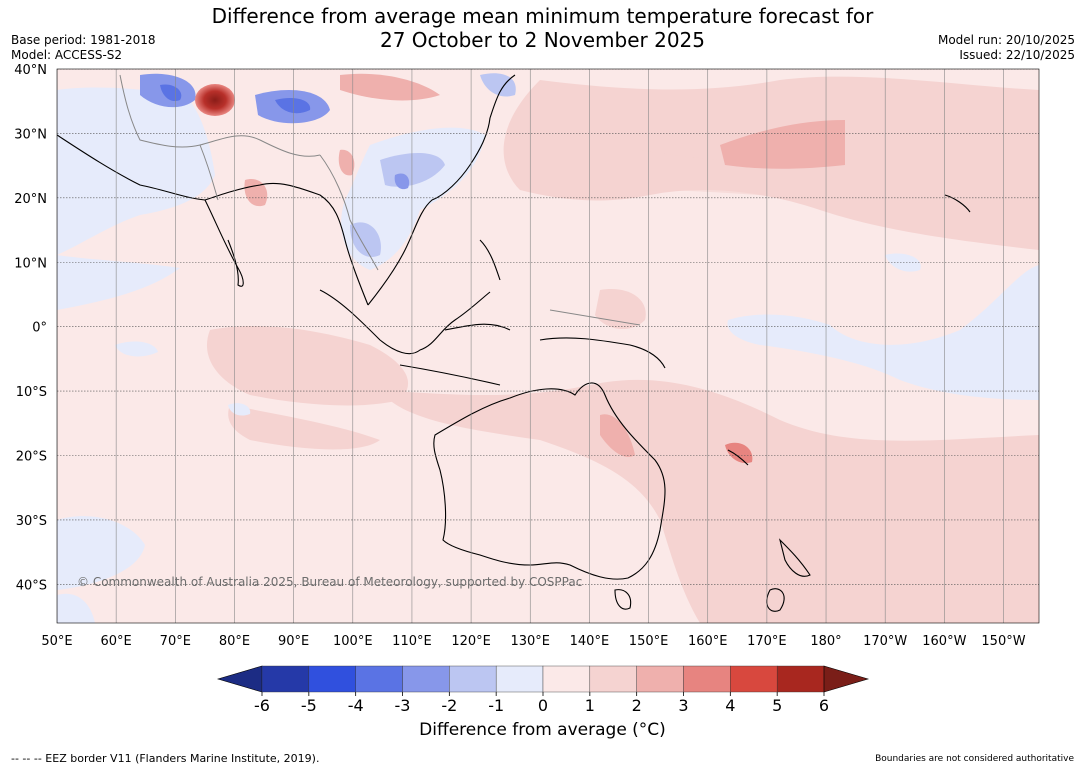  I want to click on colorbar-tick-label: -3, so click(403, 705).